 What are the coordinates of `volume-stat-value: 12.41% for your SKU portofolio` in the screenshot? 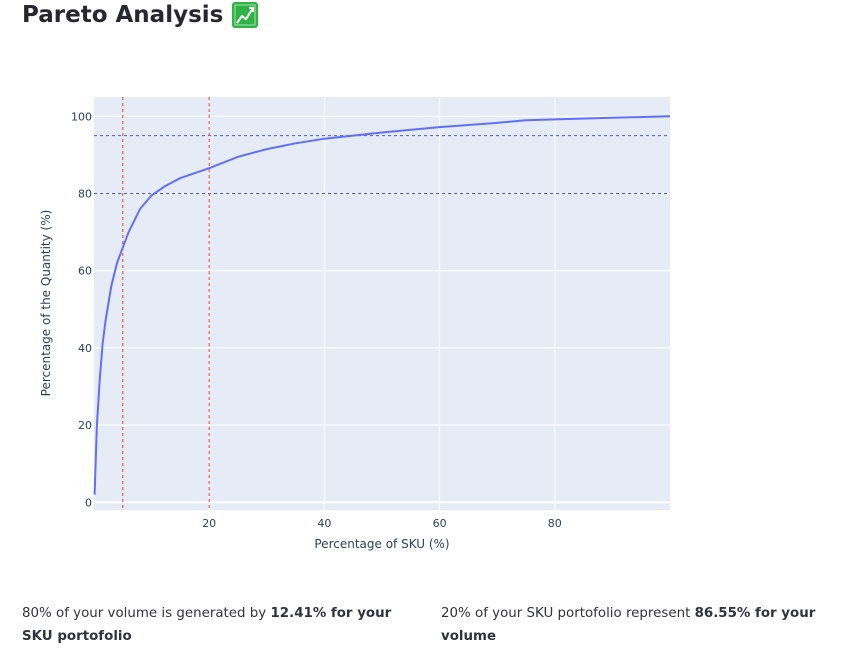 It's located at (207, 625).